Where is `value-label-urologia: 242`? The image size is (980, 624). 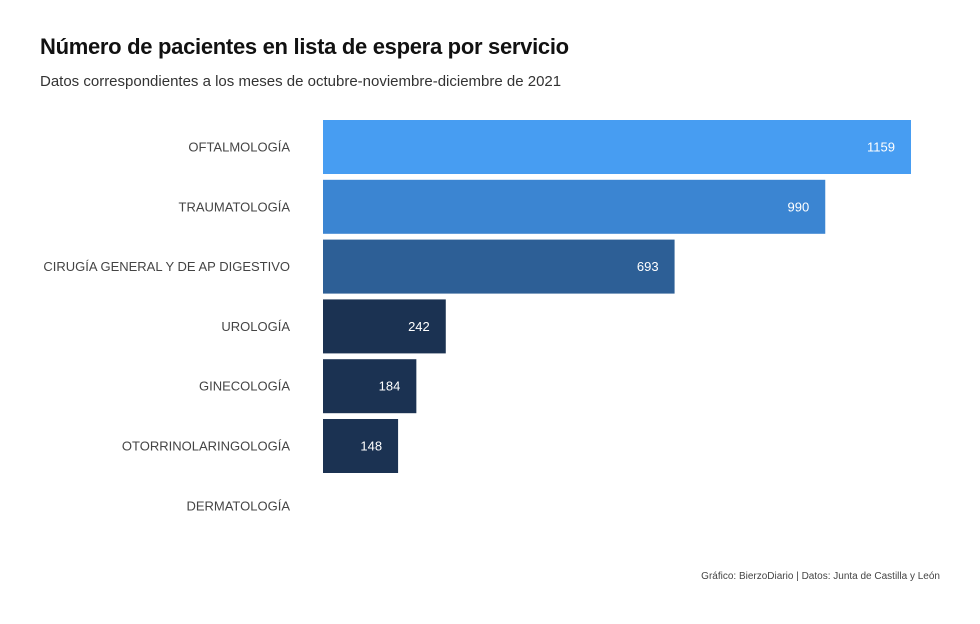 value-label-urologia: 242 is located at coordinates (419, 326).